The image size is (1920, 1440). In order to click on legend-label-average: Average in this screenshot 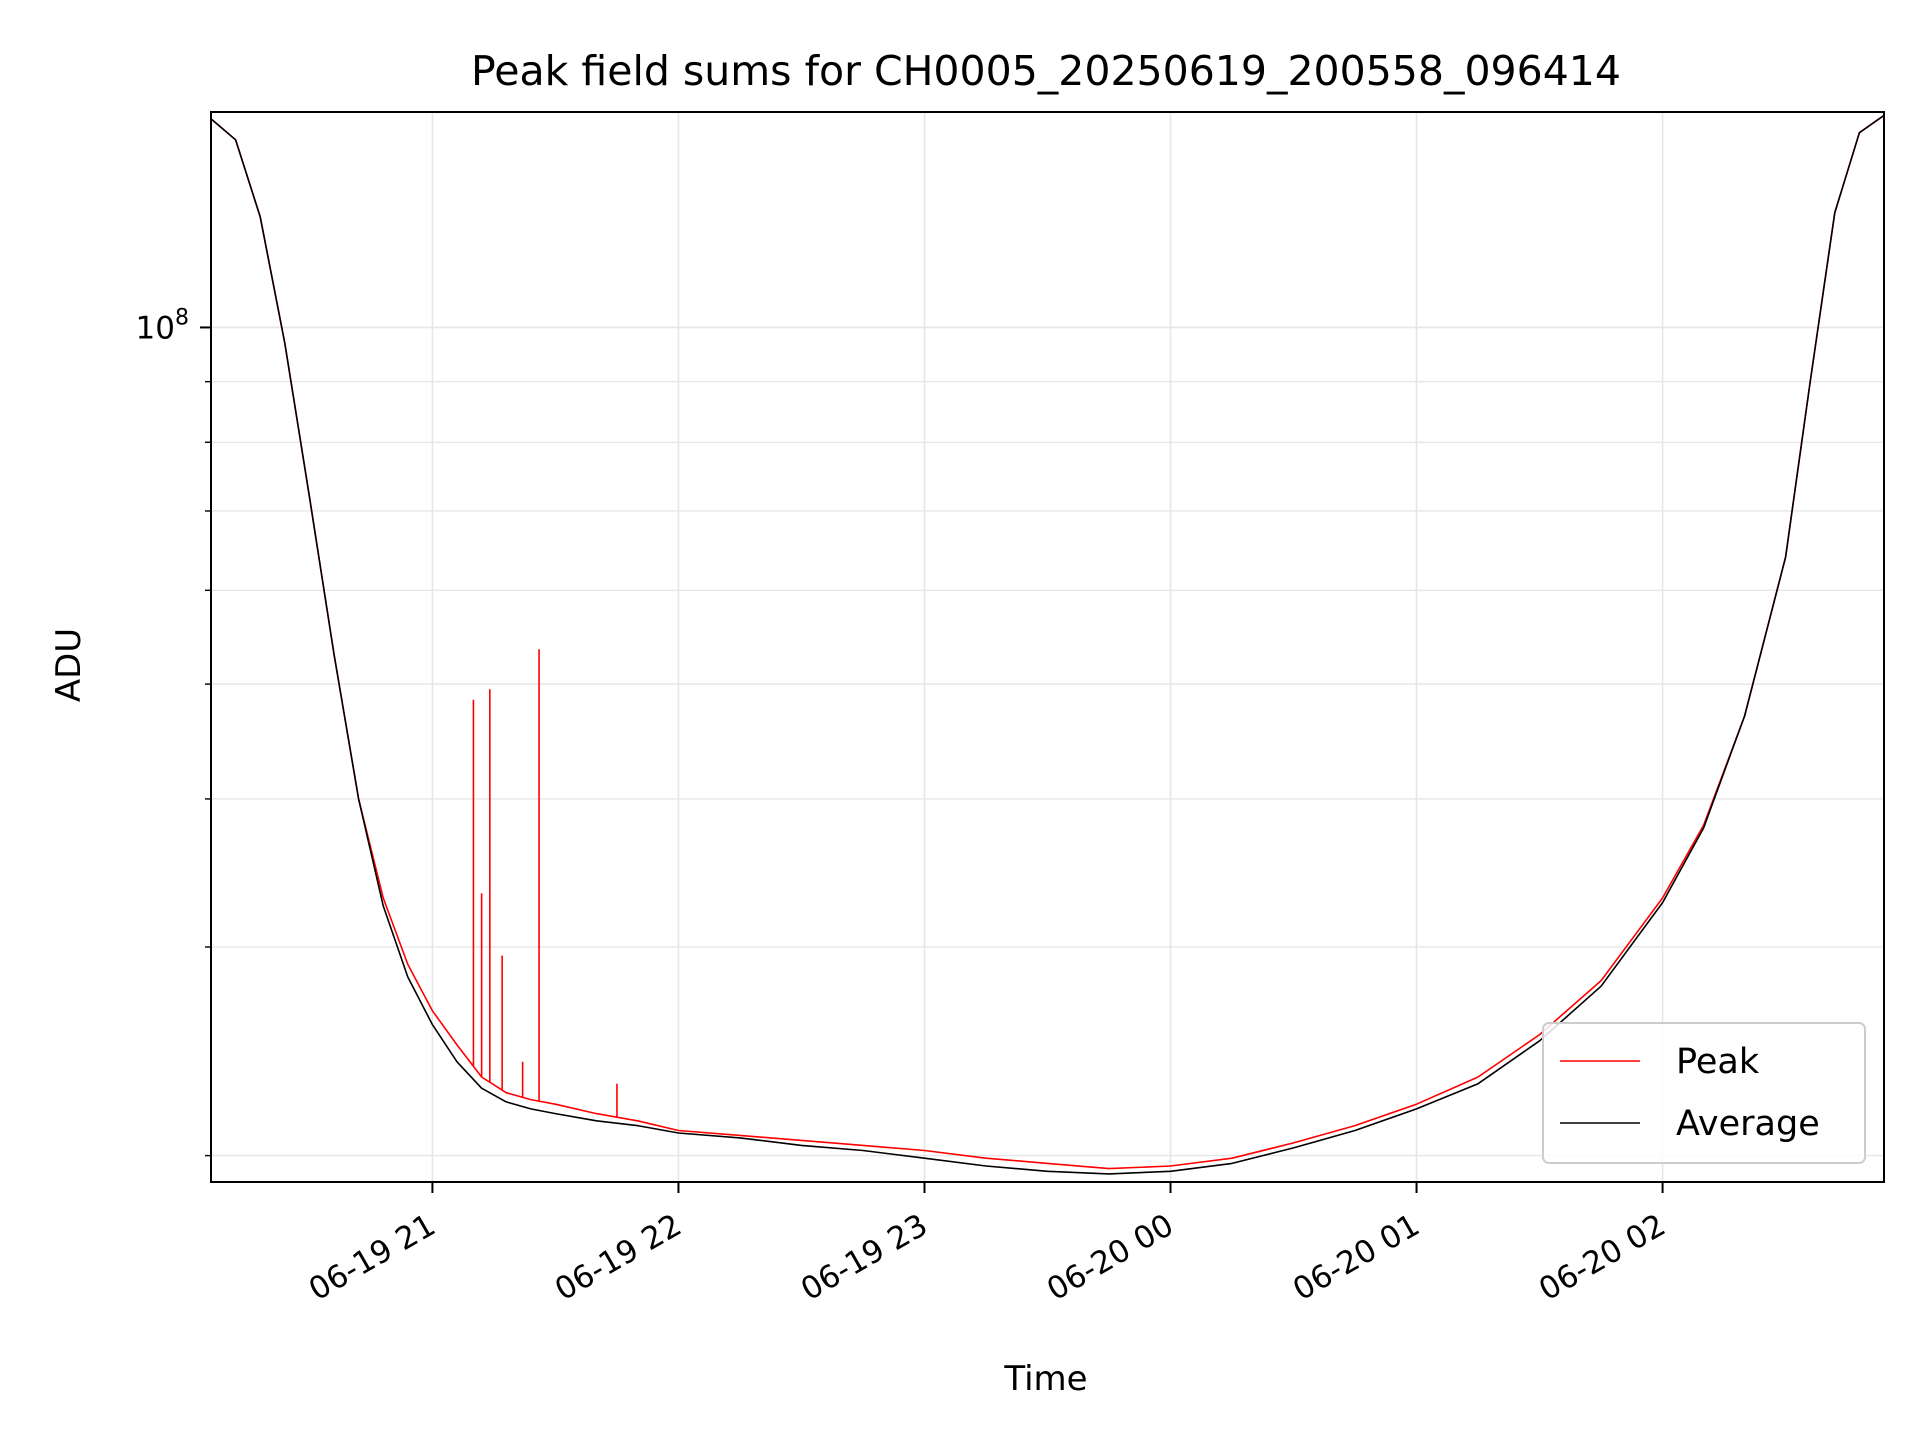, I will do `click(1748, 1124)`.